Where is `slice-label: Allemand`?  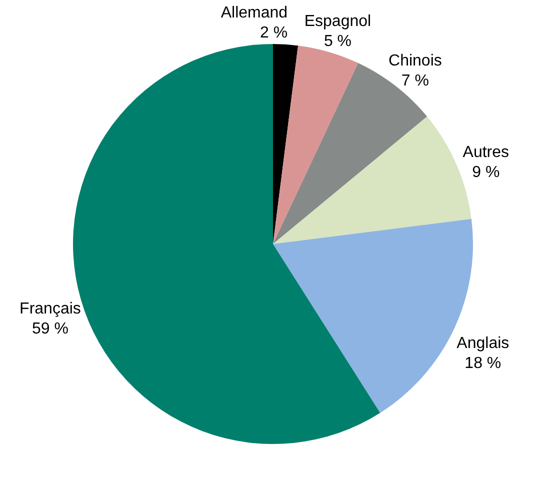
slice-label: Allemand is located at coordinates (254, 13).